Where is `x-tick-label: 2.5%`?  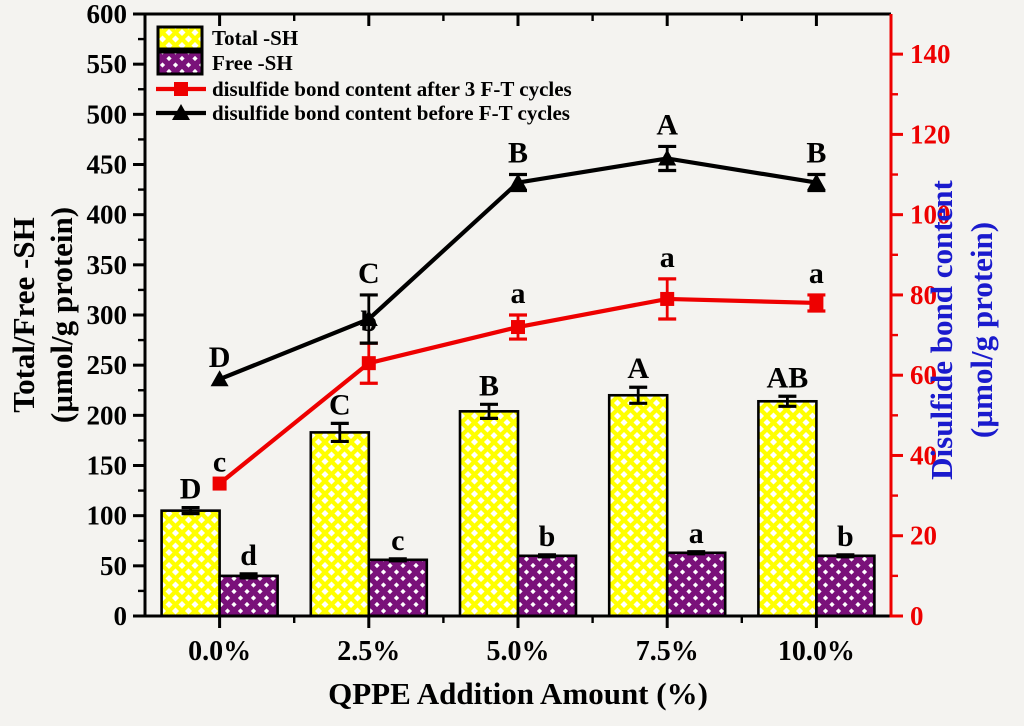
x-tick-label: 2.5% is located at coordinates (368, 651).